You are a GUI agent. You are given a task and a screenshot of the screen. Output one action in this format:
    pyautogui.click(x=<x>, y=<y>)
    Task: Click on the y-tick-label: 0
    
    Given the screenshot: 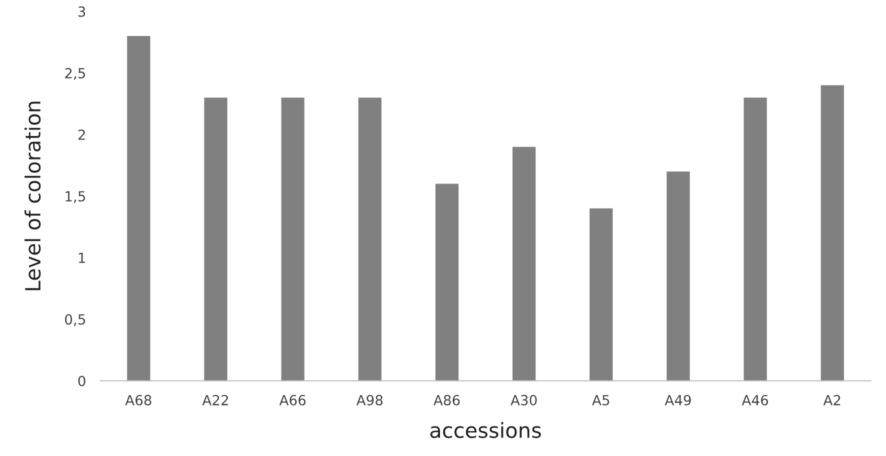 What is the action you would take?
    pyautogui.click(x=82, y=381)
    